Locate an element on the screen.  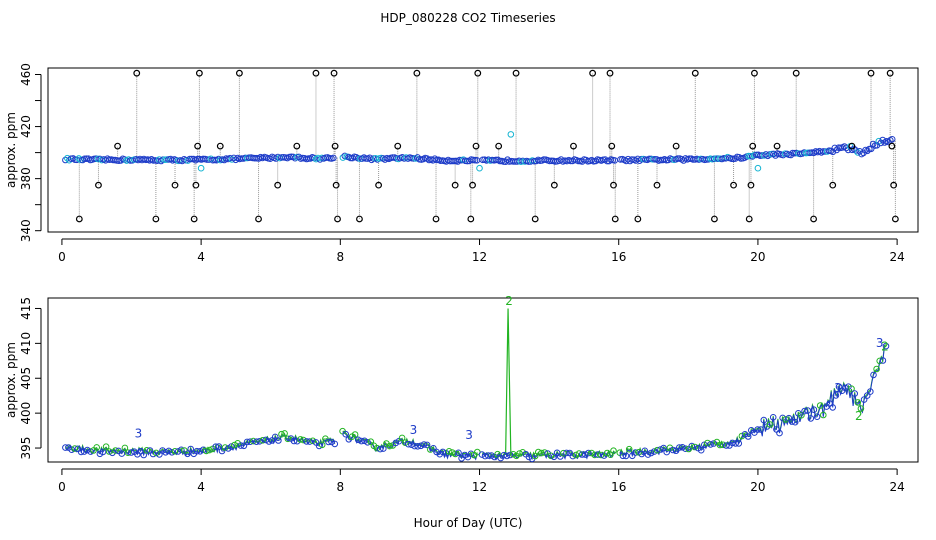
bottom-series-3-line is located at coordinates (753, 401).